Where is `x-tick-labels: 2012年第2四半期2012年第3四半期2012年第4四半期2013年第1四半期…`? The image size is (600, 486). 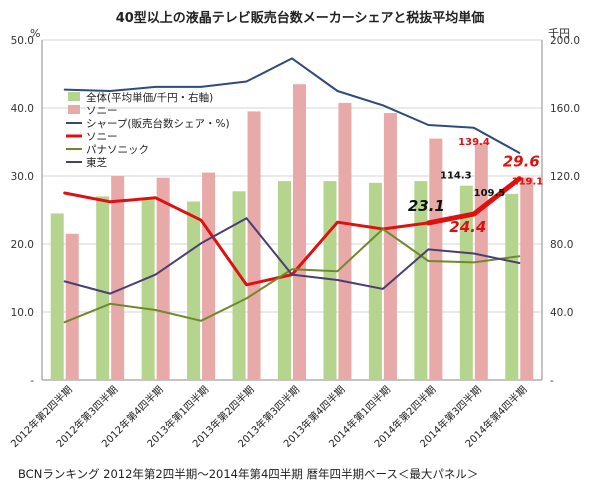 x-tick-labels: 2012年第2四半期2012年第3四半期2012年第4四半期2013年第1四半期… is located at coordinates (269, 416).